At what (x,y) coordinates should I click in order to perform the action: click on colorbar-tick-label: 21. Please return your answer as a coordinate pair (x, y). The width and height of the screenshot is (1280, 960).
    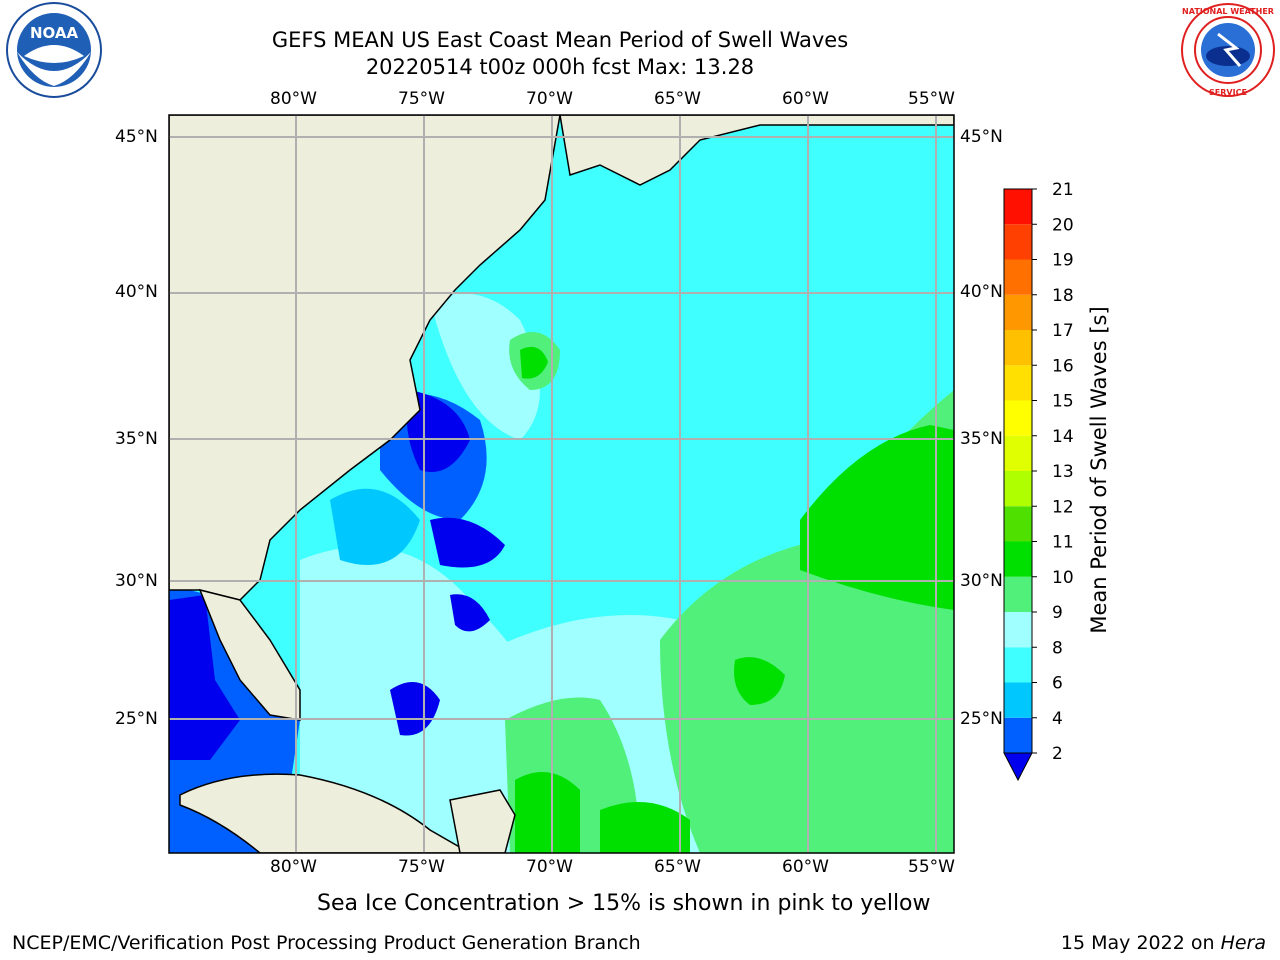
    Looking at the image, I should click on (1063, 190).